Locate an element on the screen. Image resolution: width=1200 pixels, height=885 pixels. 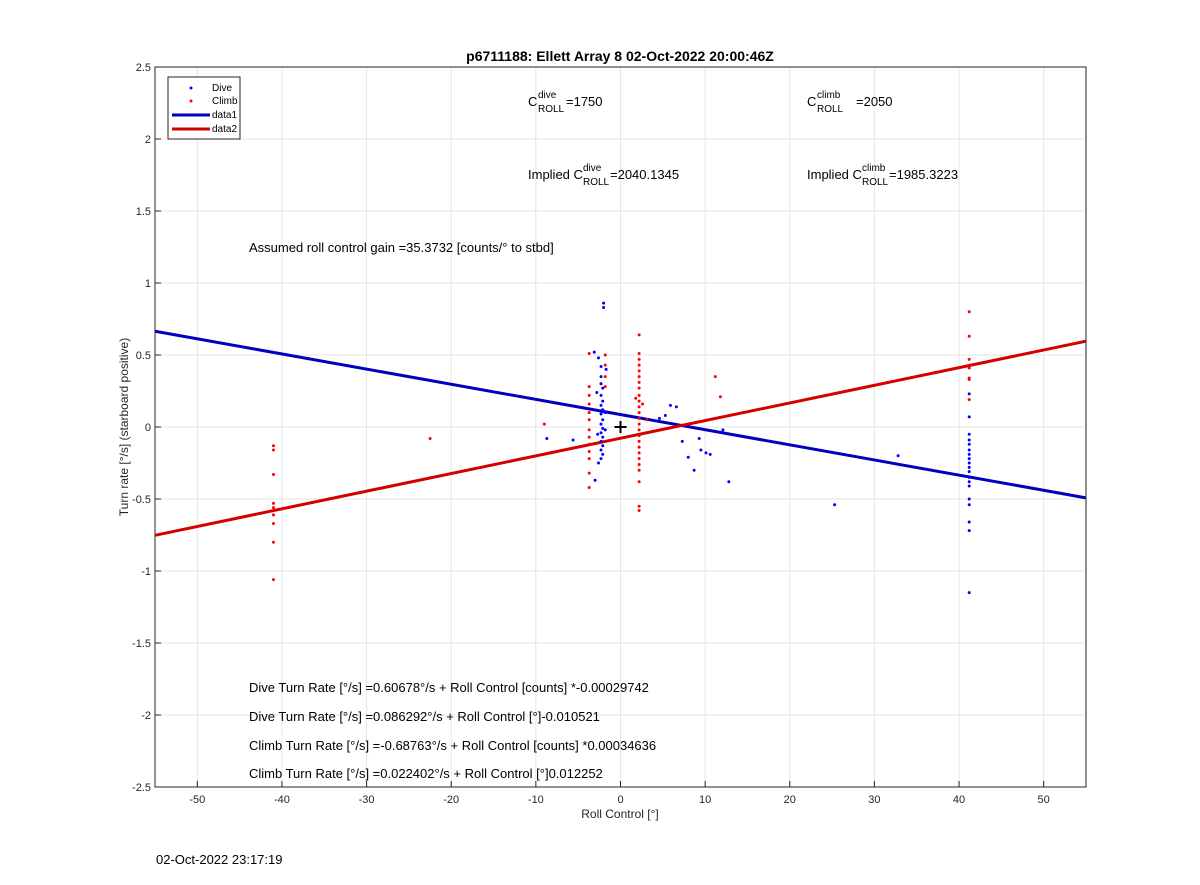
implied-dive-sub: ROLL is located at coordinates (596, 182).